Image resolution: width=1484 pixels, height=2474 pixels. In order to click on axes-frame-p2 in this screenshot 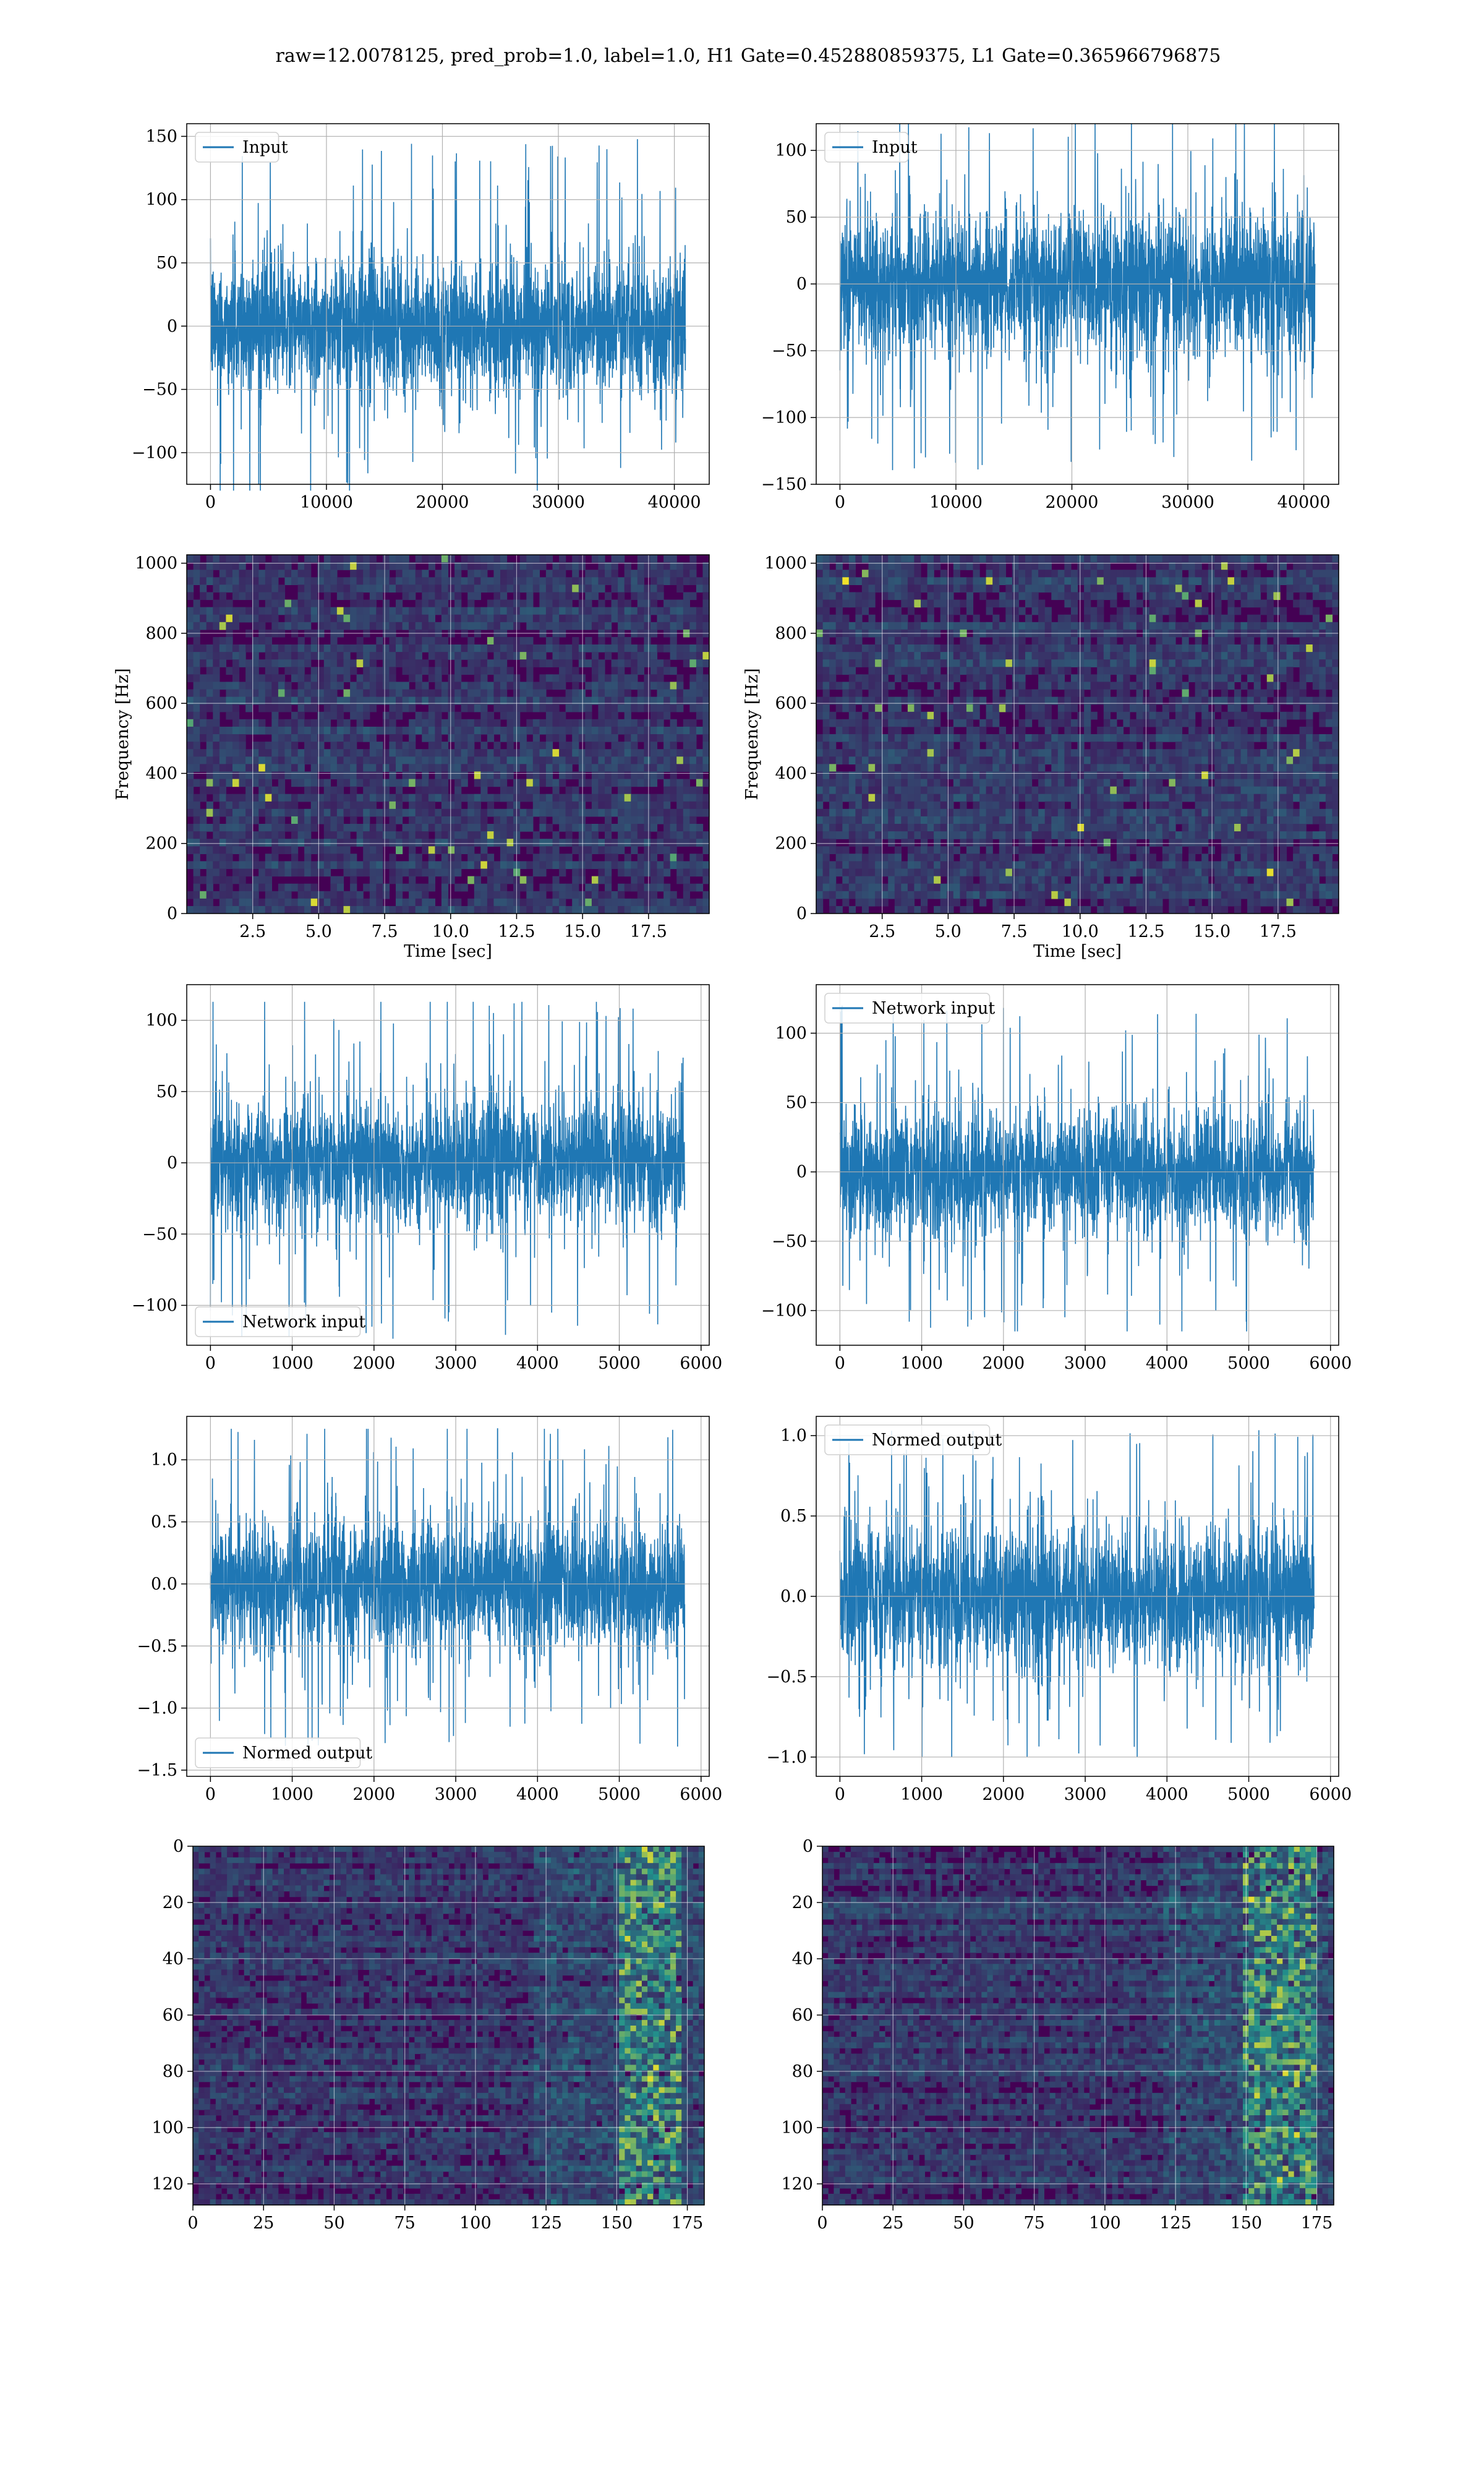, I will do `click(448, 734)`.